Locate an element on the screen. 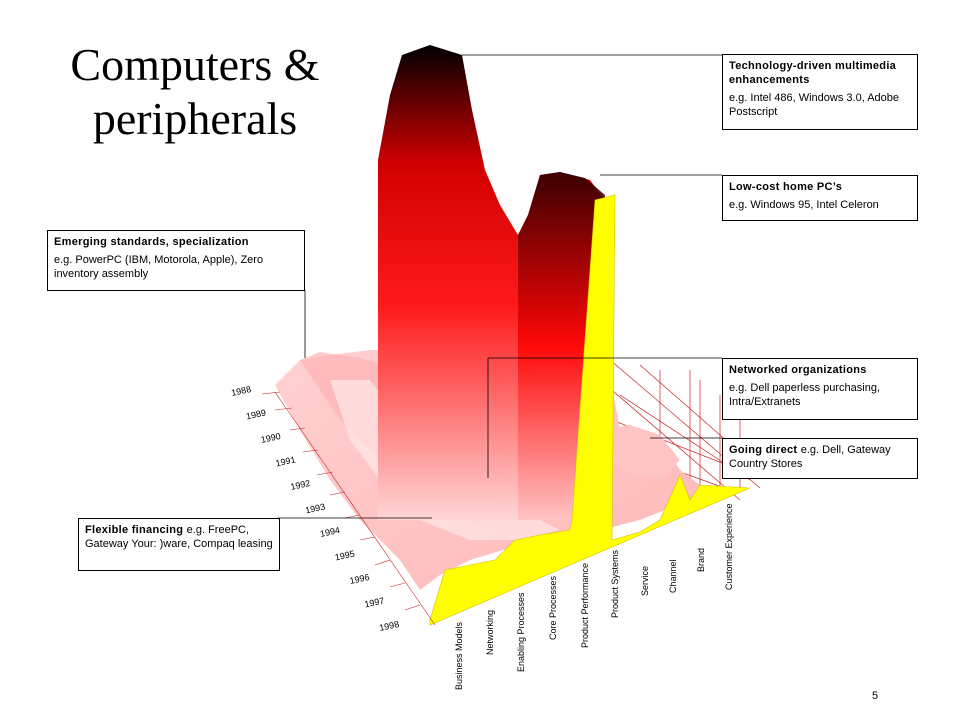  annotation-head: Flexible financing is located at coordinates (136, 530).